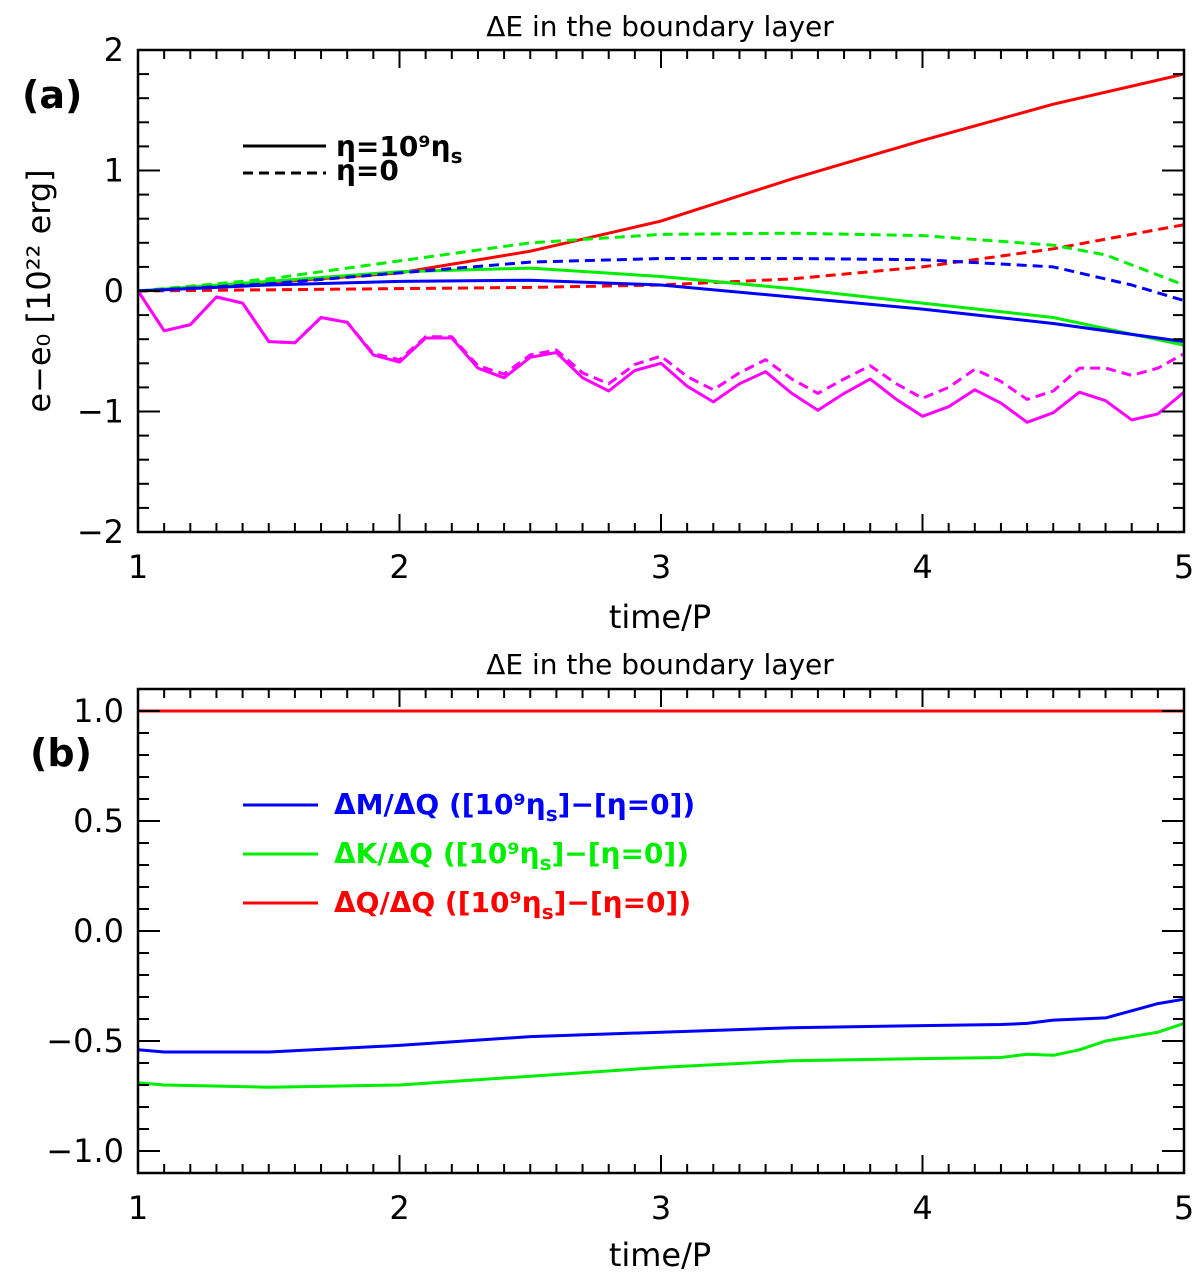 This screenshot has width=1200, height=1280. Describe the element at coordinates (114, 50) in the screenshot. I see `ytick-label-a-4: 2` at that location.